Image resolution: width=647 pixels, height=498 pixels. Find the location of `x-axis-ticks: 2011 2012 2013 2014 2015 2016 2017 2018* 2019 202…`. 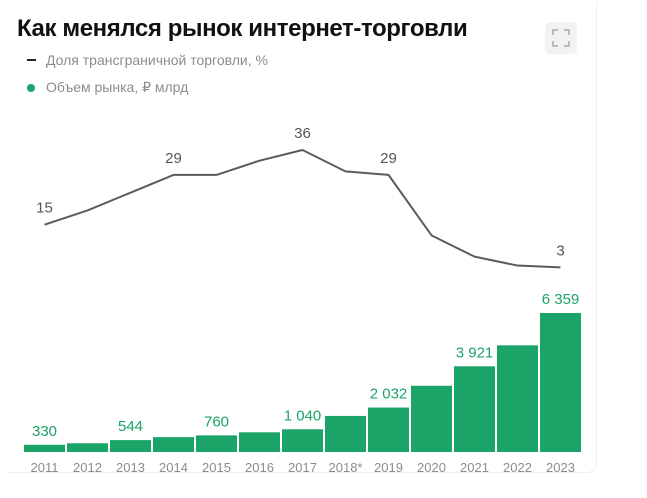

x-axis-ticks: 2011 2012 2013 2014 2015 2016 2017 2018* 2019 202… is located at coordinates (303, 467).